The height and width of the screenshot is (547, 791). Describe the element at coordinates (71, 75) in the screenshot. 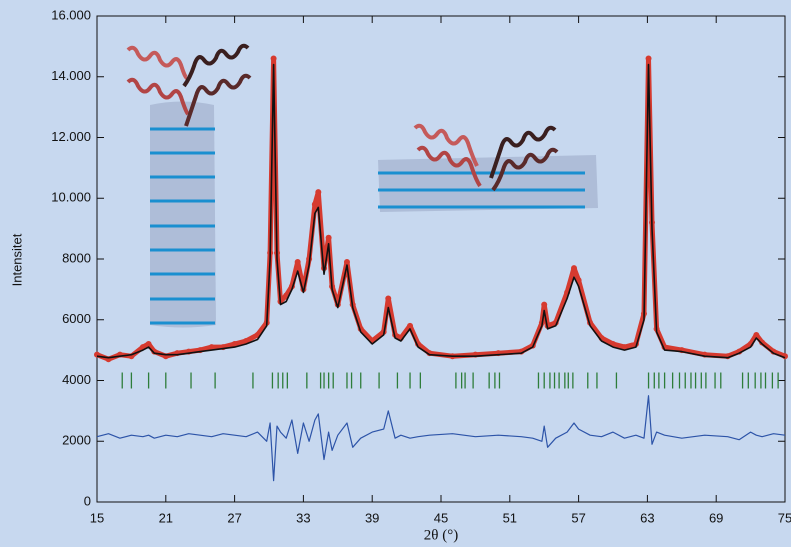

I see `y-tick-label: 14.000` at that location.